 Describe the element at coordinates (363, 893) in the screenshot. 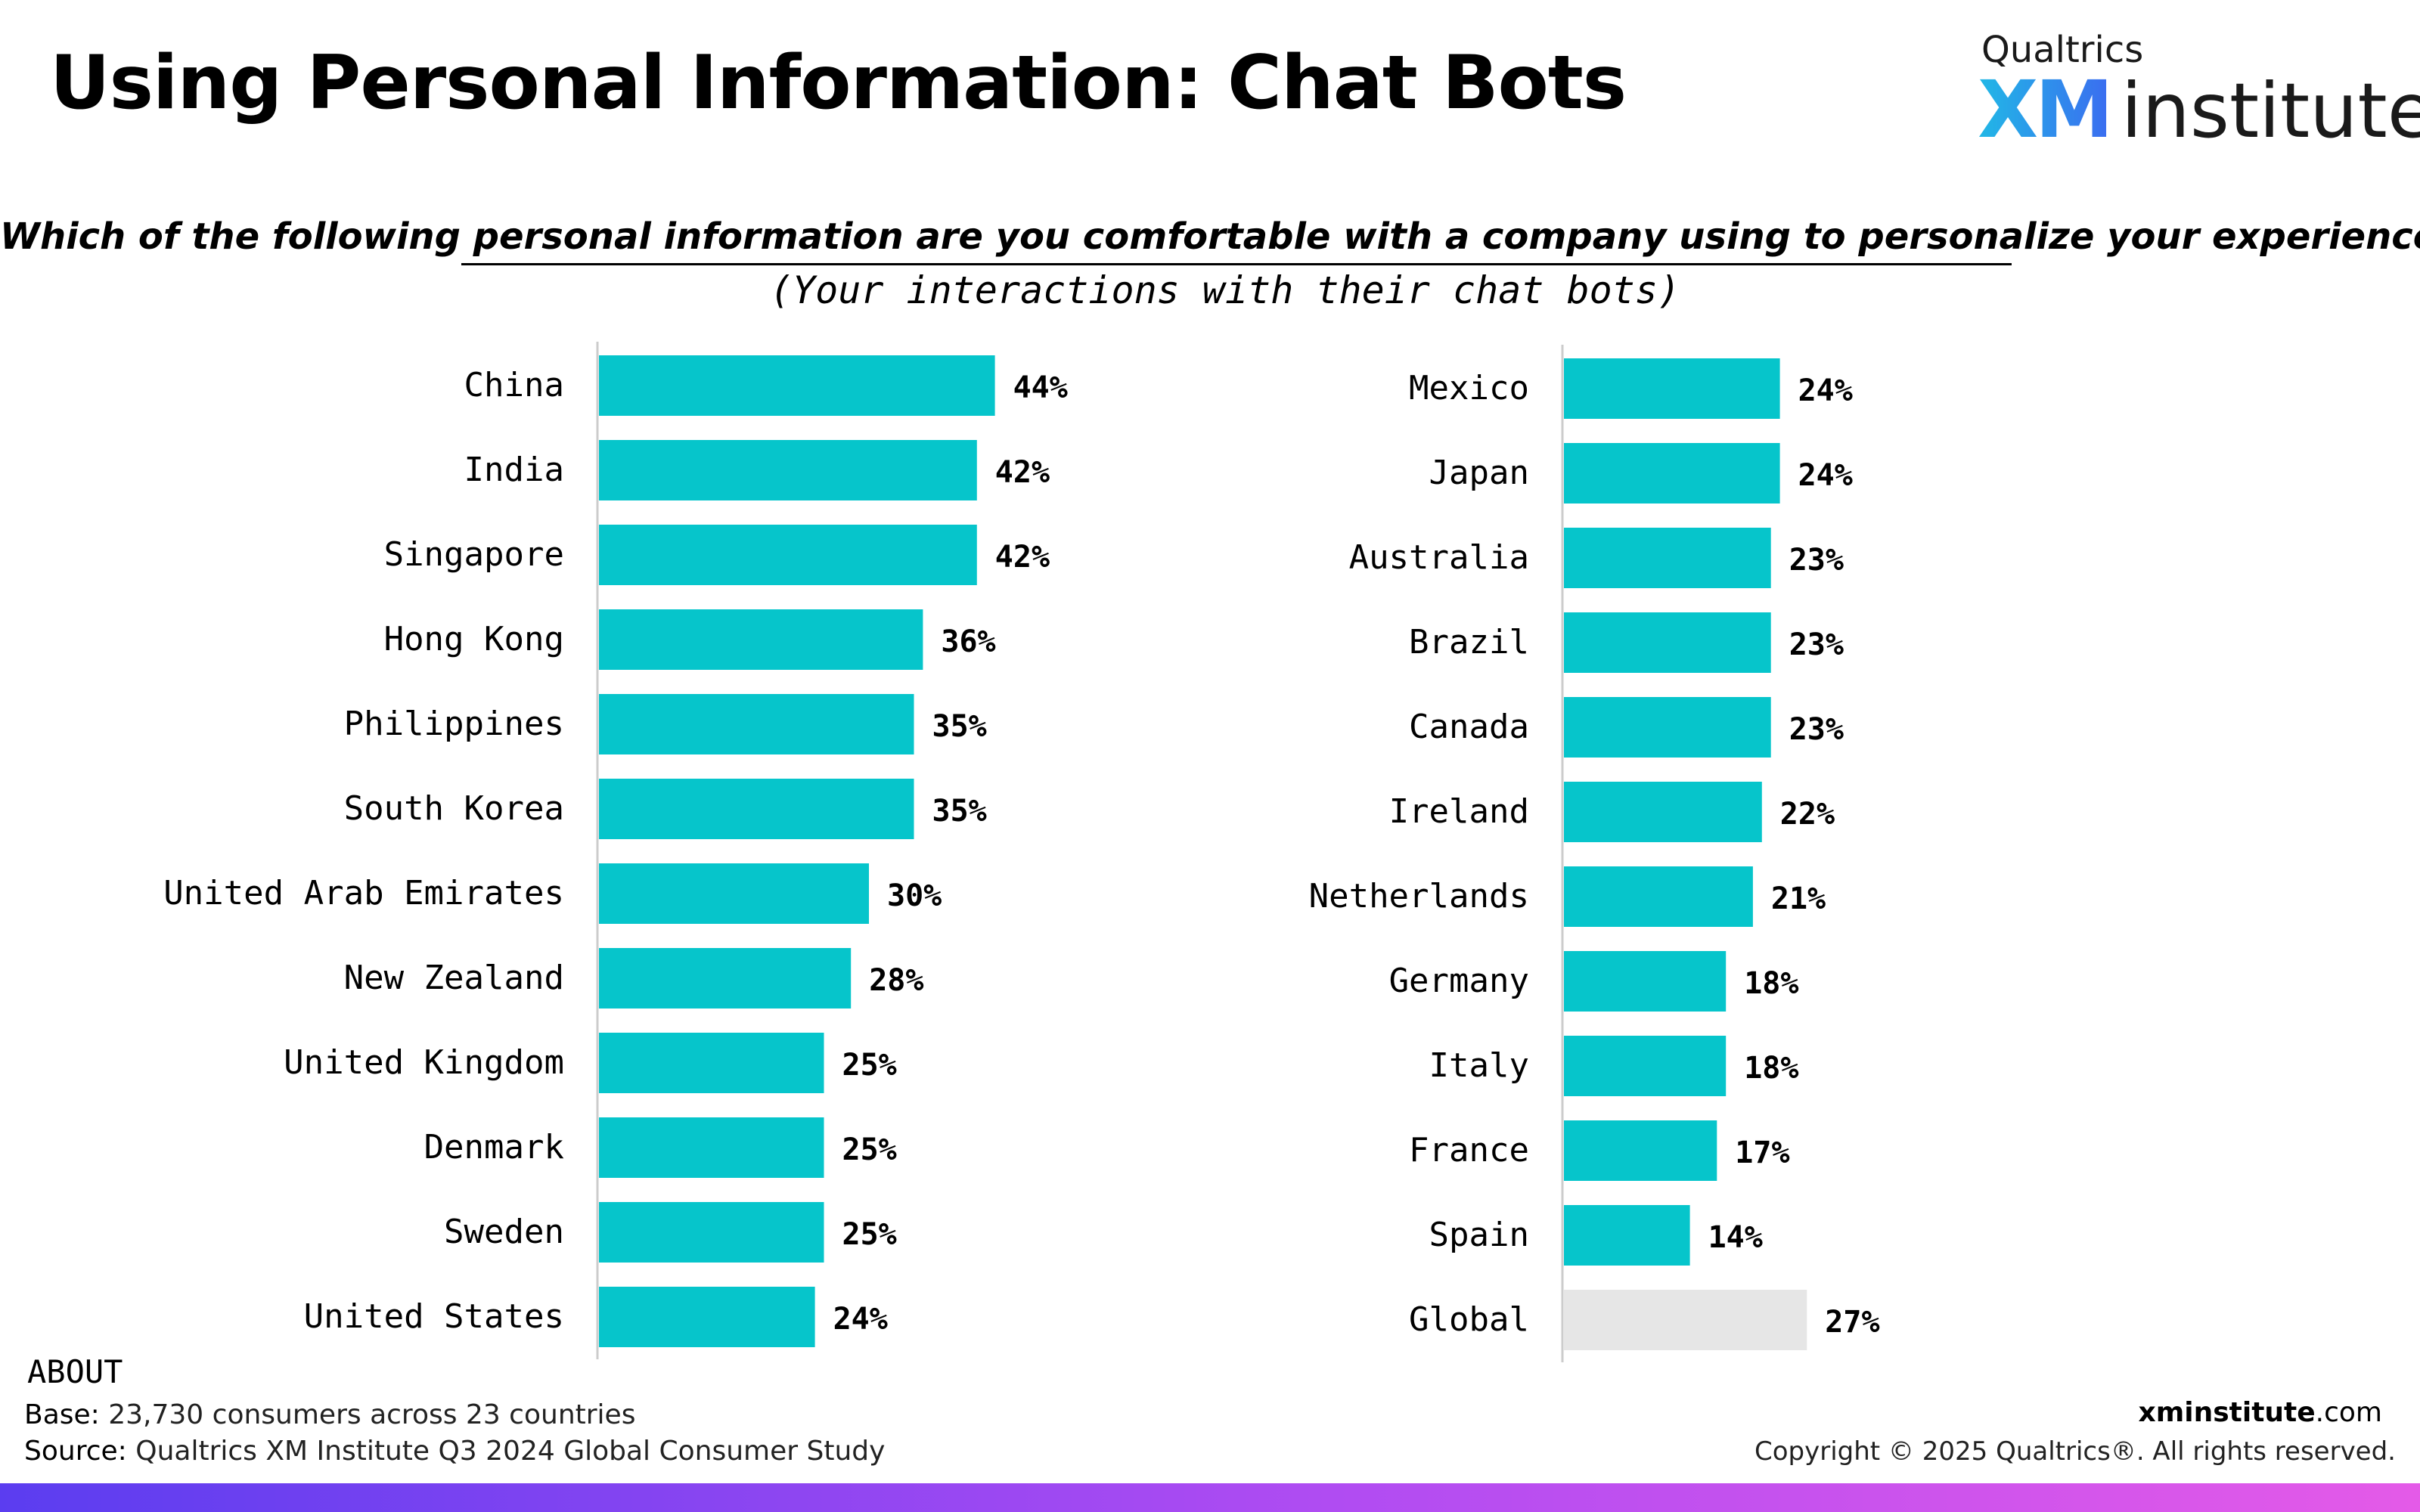

I see `category-label: United Arab Emirates` at that location.